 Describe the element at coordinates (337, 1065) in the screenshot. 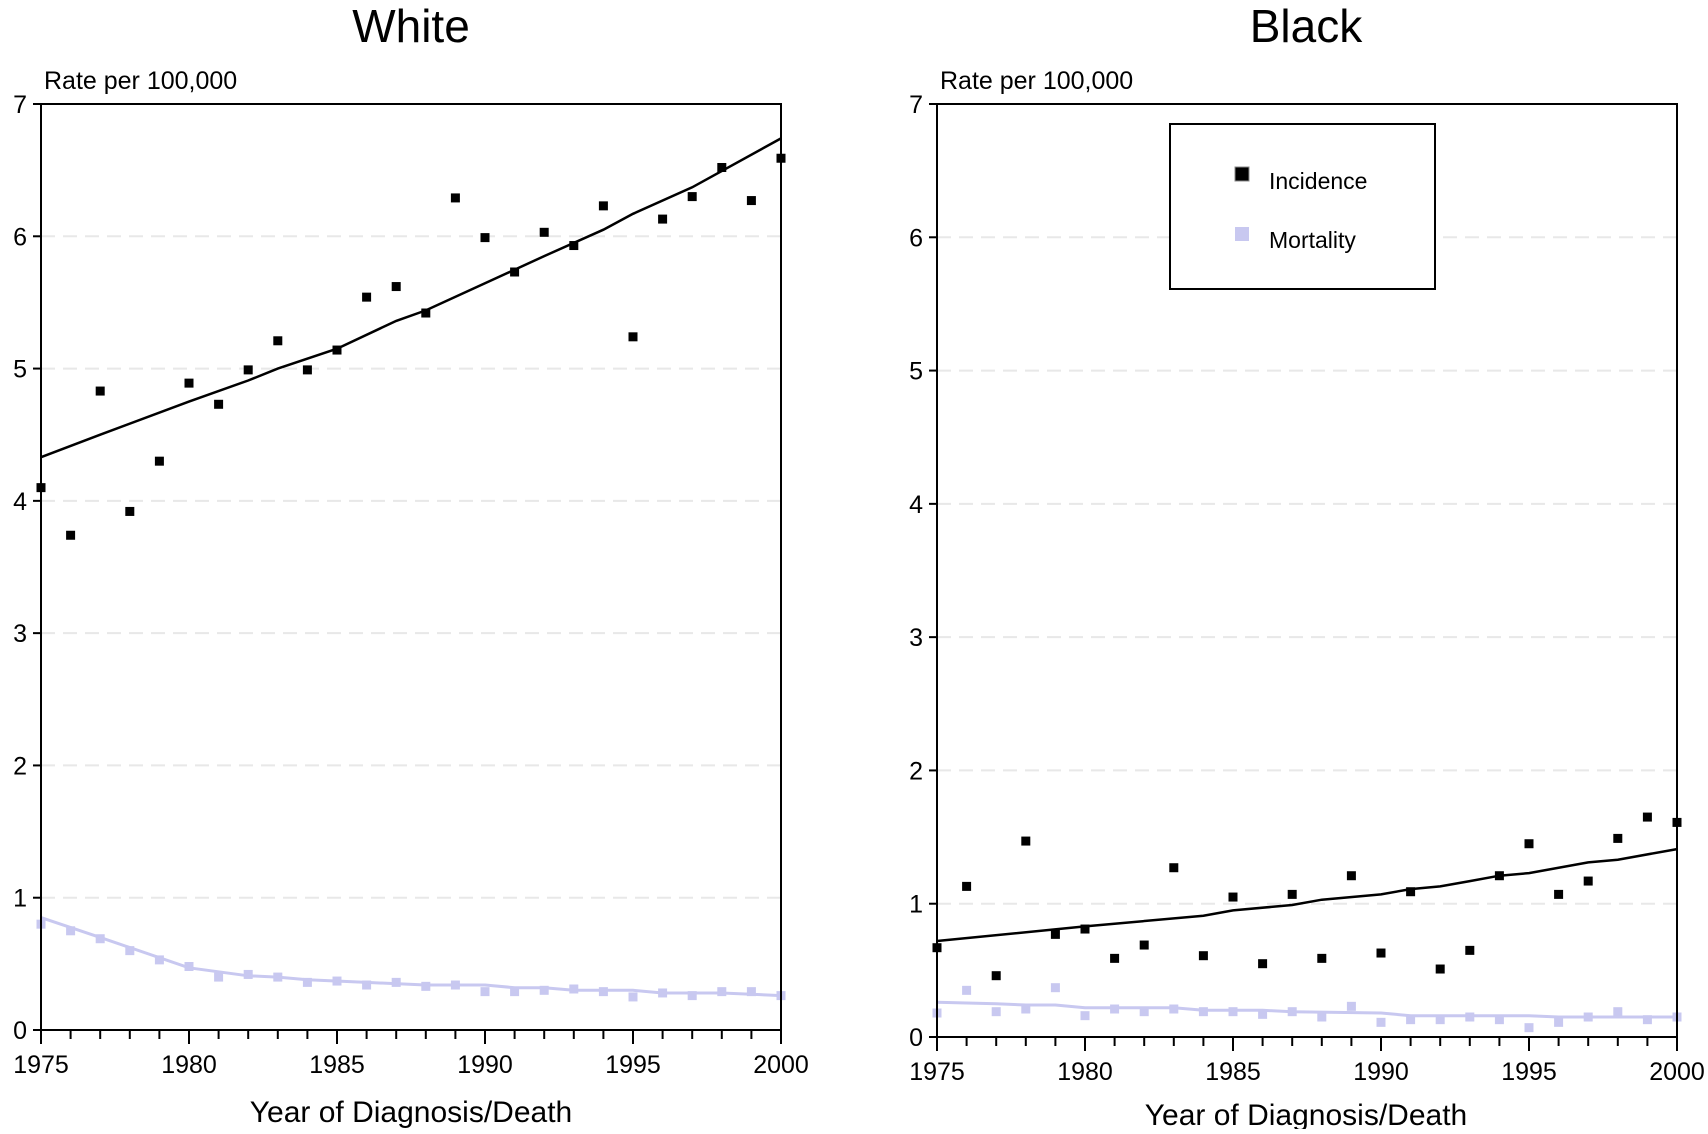

I see `x-tick-label: 1985` at that location.